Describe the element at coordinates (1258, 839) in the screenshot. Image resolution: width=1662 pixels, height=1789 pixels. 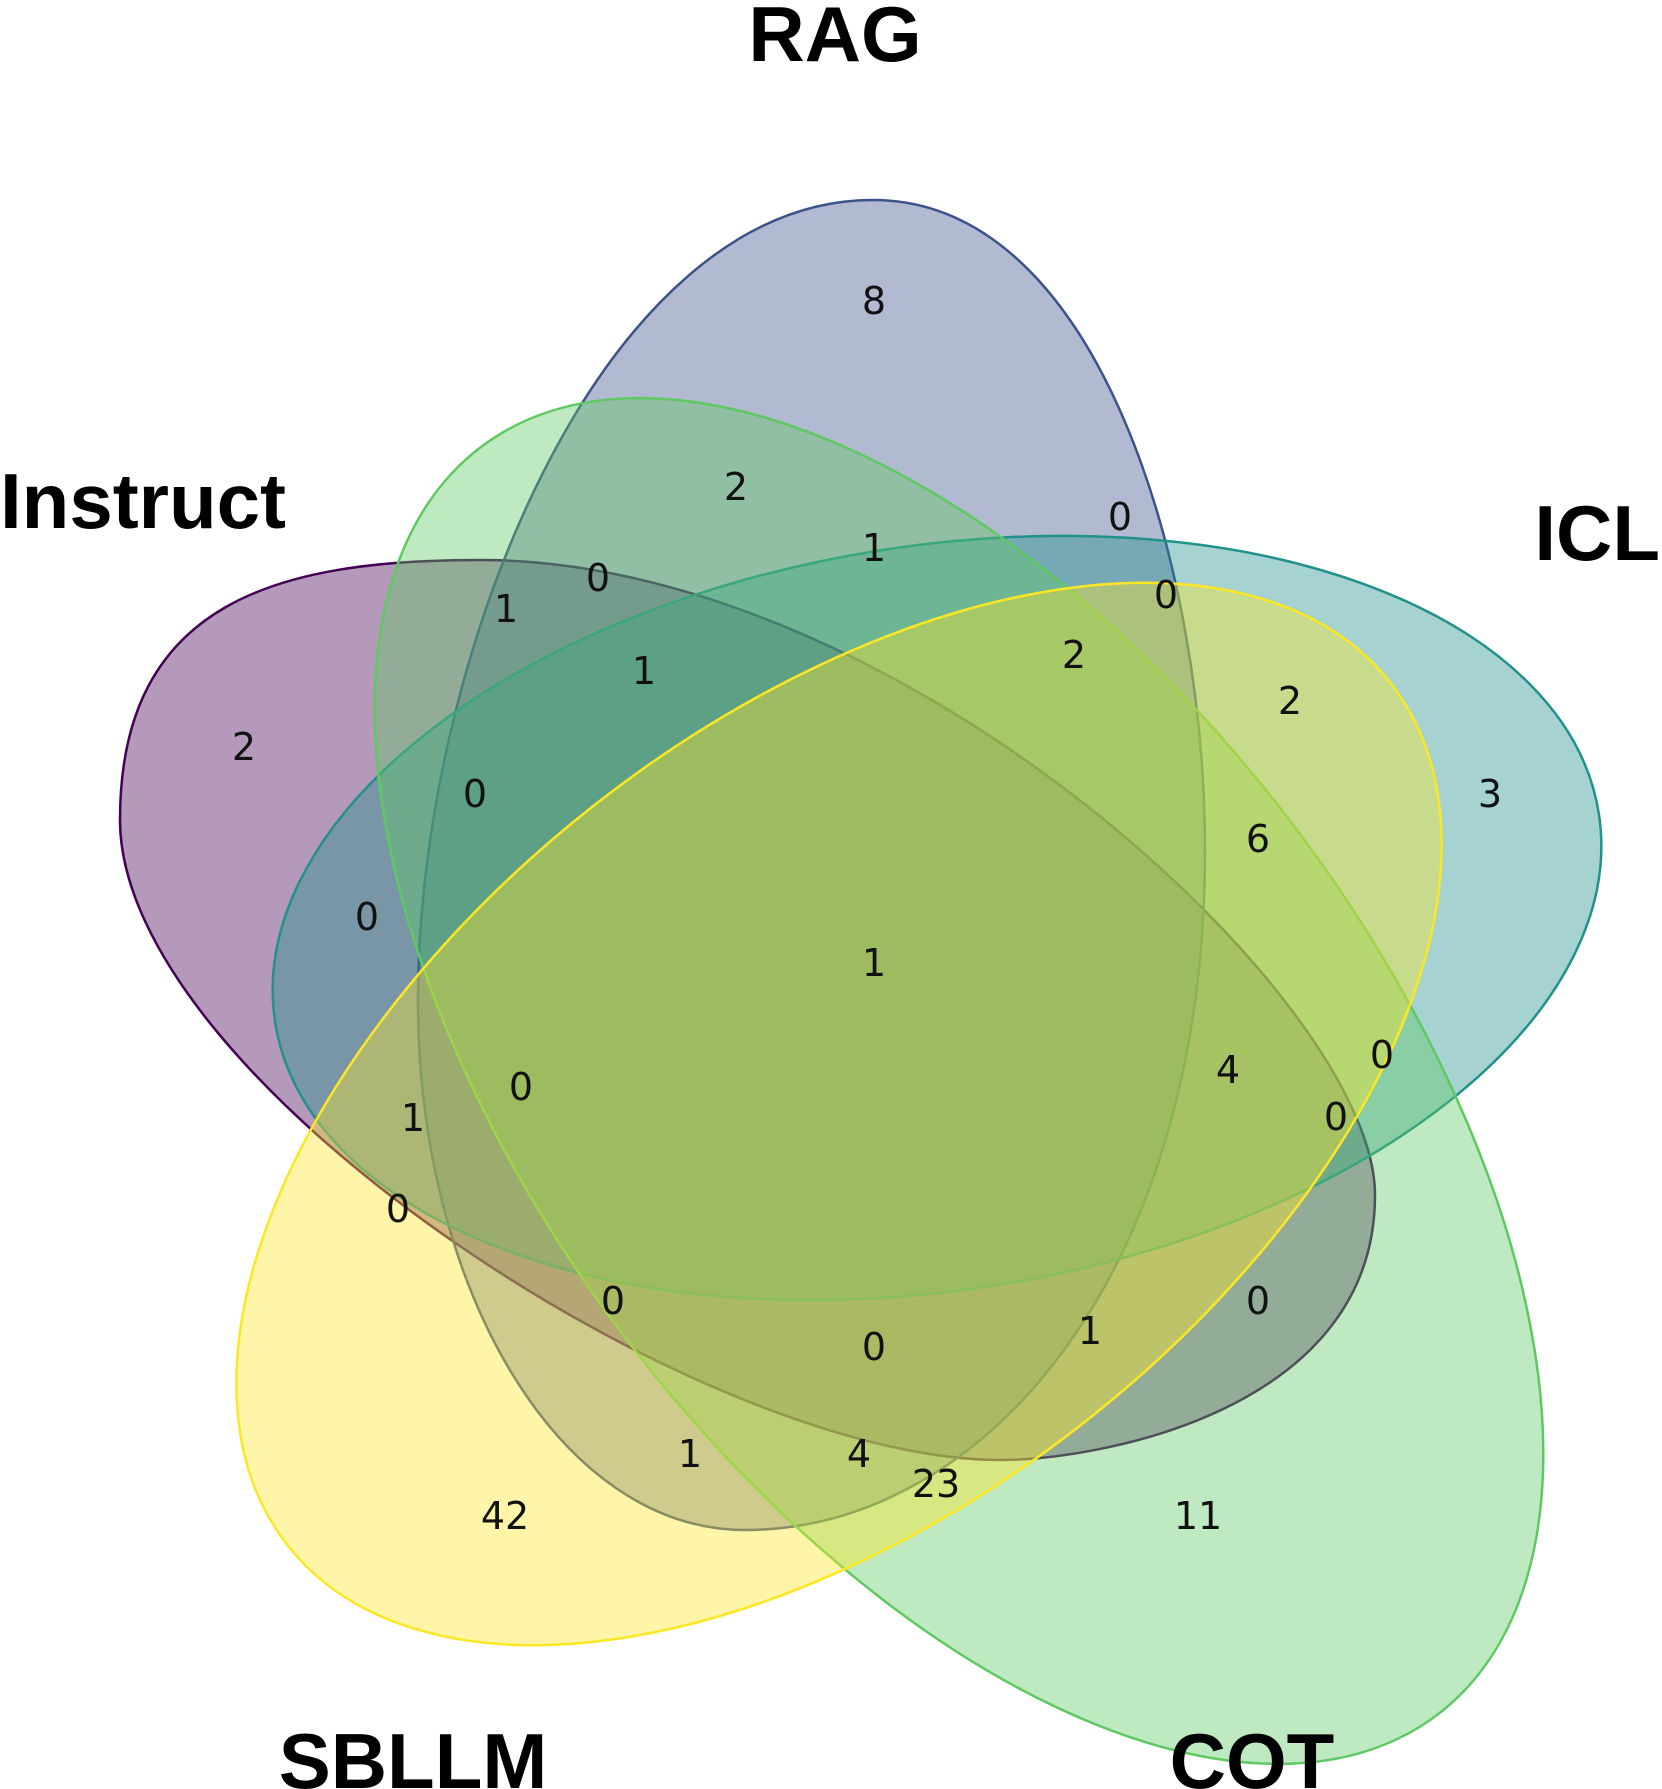
I see `region-count: 6` at that location.